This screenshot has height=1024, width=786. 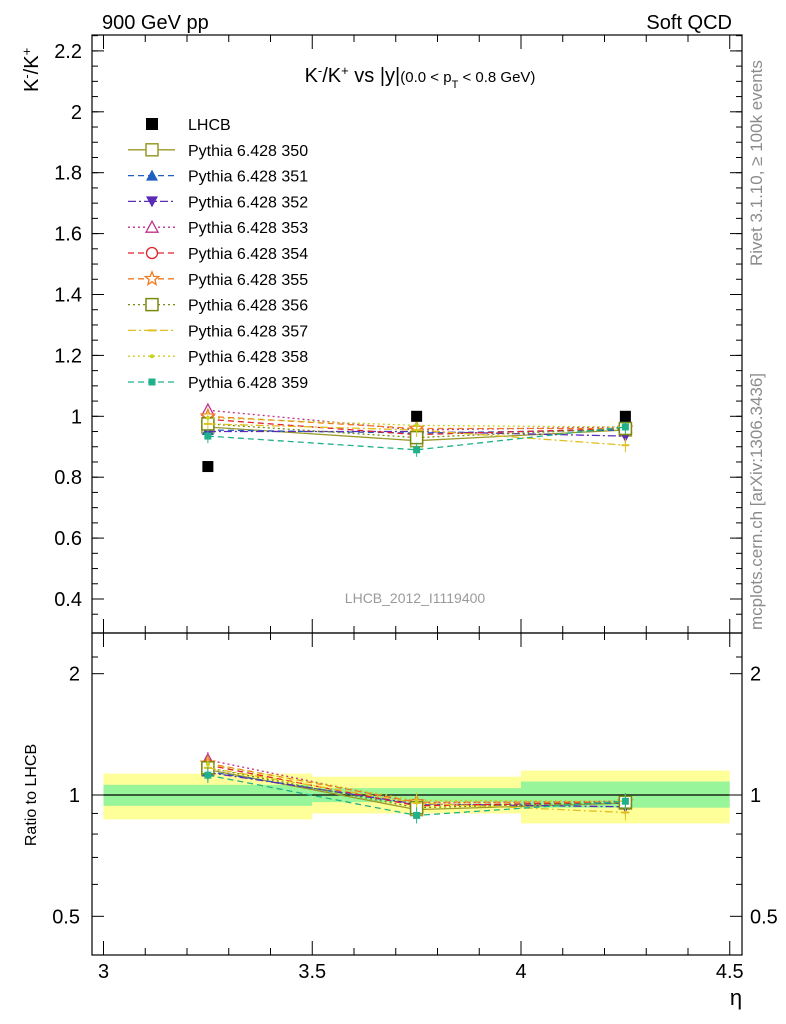 I want to click on ratio-y-axis-label: Ratio to LHCB, so click(x=31, y=795).